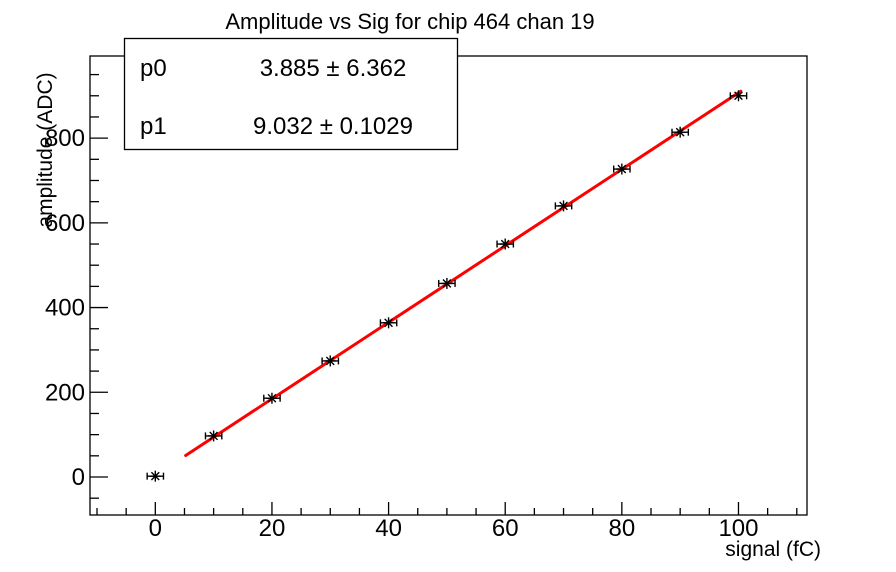  Describe the element at coordinates (153, 68) in the screenshot. I see `stat-p0-name: p0` at that location.